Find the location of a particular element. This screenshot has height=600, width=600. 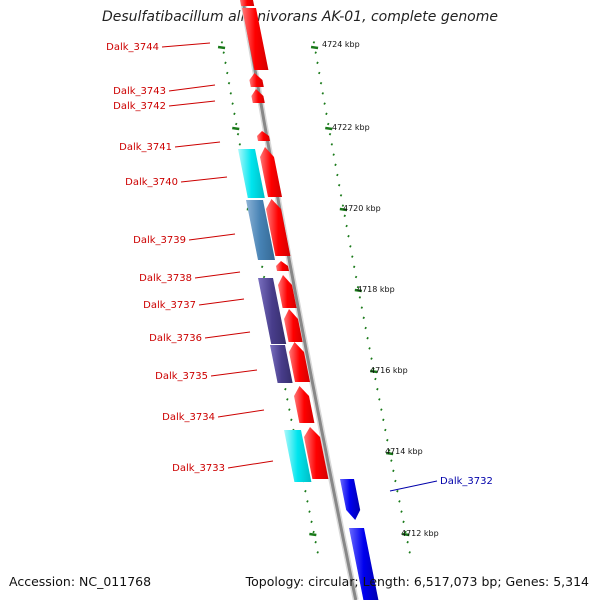

accession-text: Accession: NC_011768 is located at coordinates (80, 581).